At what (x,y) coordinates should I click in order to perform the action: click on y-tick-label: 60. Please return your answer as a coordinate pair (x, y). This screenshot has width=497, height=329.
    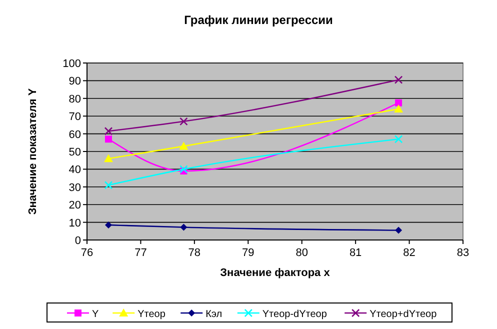
    Looking at the image, I should click on (74, 134).